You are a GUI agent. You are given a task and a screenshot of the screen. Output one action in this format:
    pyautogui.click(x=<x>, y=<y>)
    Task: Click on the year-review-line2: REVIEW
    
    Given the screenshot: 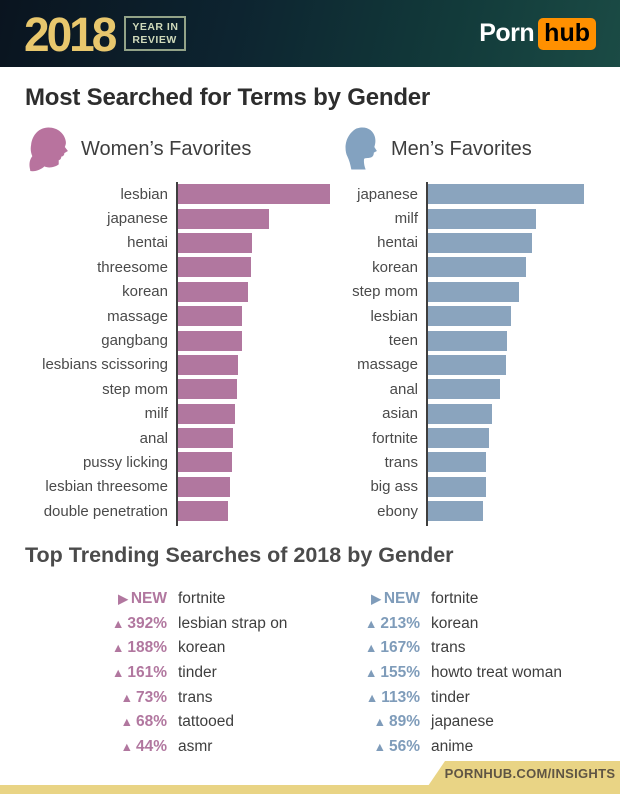 What is the action you would take?
    pyautogui.click(x=154, y=39)
    